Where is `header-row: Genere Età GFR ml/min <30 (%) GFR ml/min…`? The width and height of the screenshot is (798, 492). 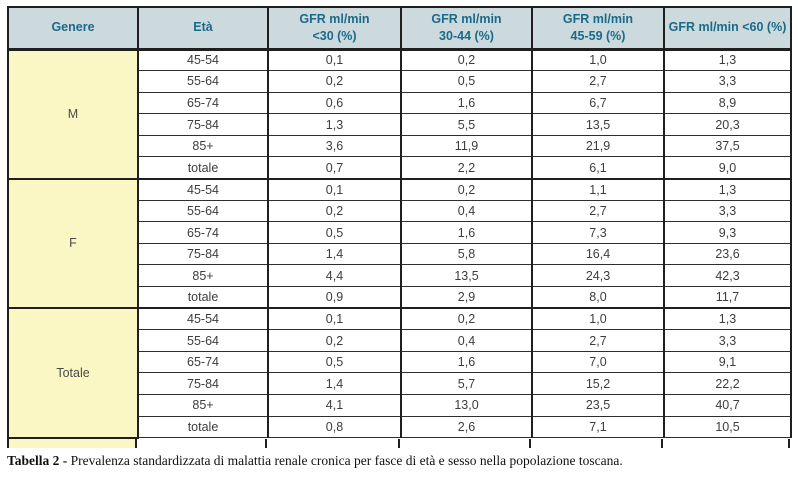 header-row: Genere Età GFR ml/min <30 (%) GFR ml/min… is located at coordinates (399, 28).